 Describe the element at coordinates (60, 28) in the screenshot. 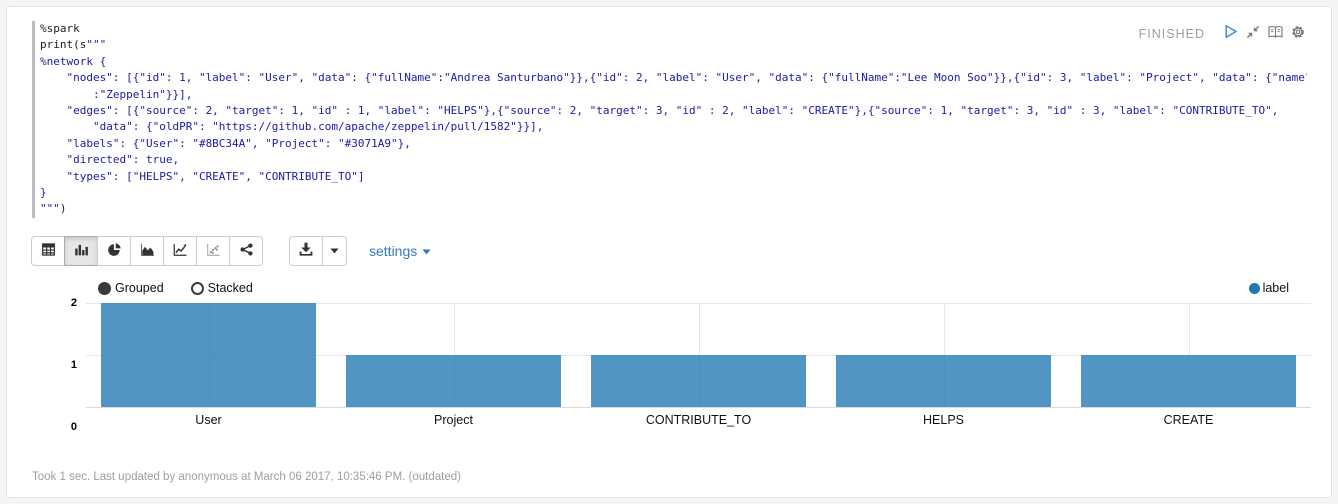

I see `code-line-1: %spark` at that location.